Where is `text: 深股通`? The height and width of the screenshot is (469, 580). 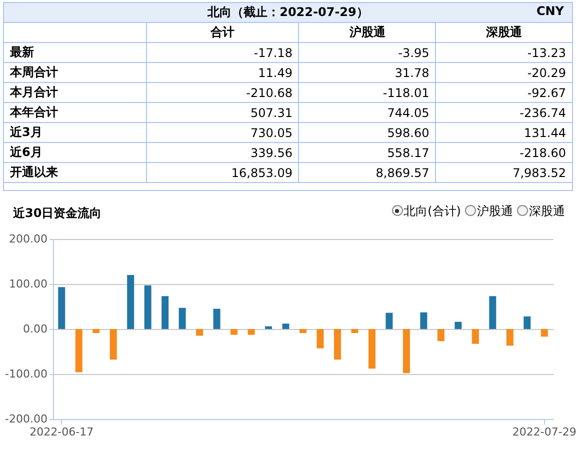
text: 深股通 is located at coordinates (547, 211).